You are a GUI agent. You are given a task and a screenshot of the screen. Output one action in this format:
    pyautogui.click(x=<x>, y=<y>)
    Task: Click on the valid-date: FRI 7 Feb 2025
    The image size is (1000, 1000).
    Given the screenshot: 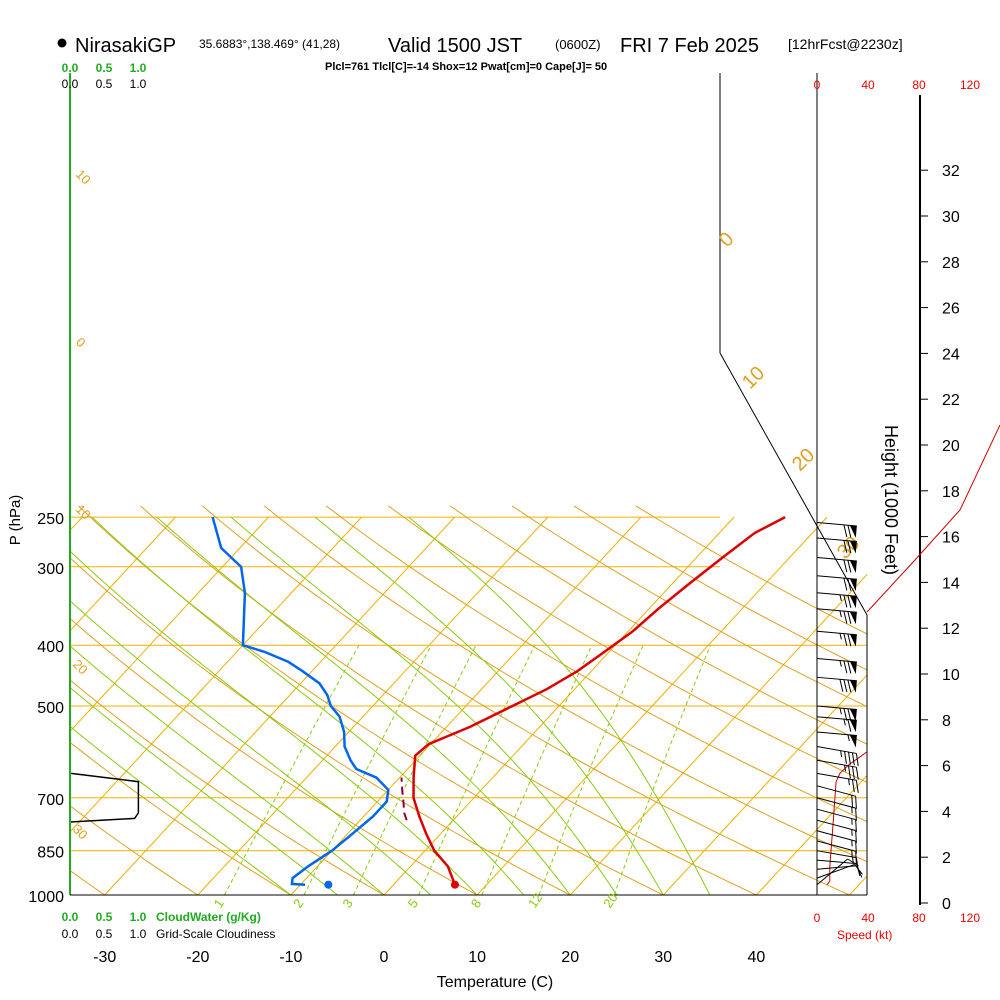 What is the action you would take?
    pyautogui.click(x=689, y=46)
    